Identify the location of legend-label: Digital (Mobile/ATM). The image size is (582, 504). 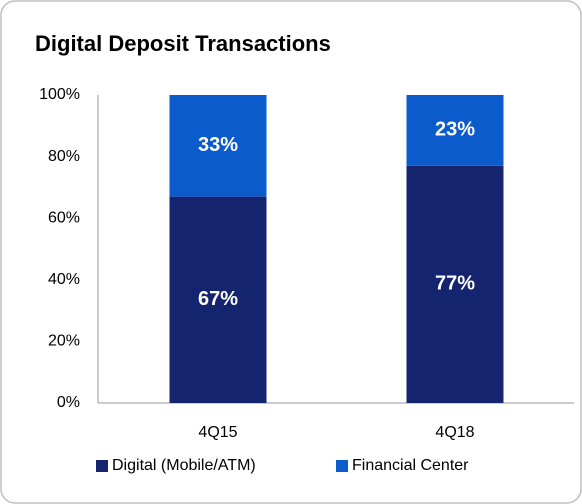
(184, 465).